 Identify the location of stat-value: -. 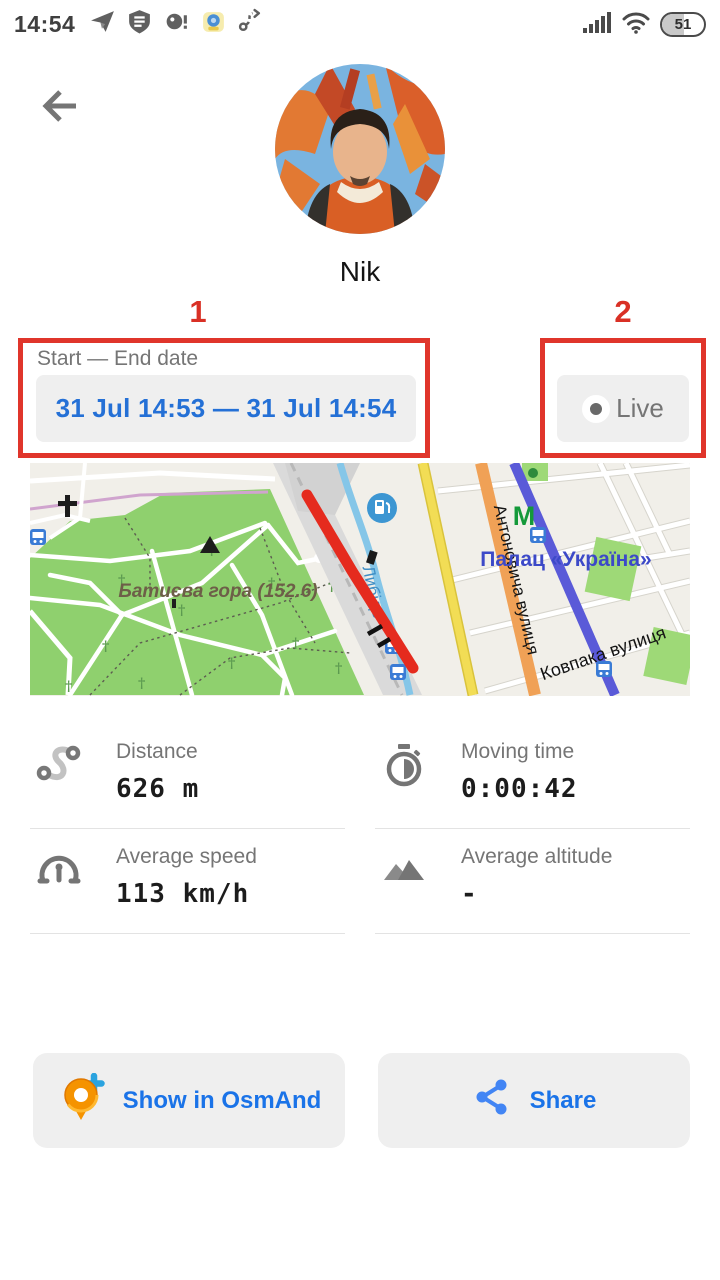
(469, 894).